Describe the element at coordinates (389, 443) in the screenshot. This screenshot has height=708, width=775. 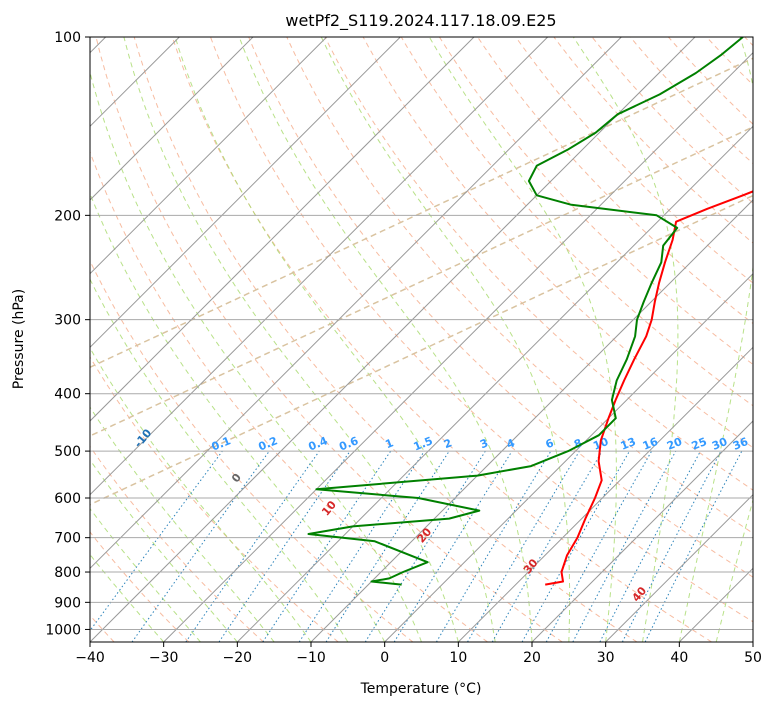
I see `mixing-ratio-label: 1` at that location.